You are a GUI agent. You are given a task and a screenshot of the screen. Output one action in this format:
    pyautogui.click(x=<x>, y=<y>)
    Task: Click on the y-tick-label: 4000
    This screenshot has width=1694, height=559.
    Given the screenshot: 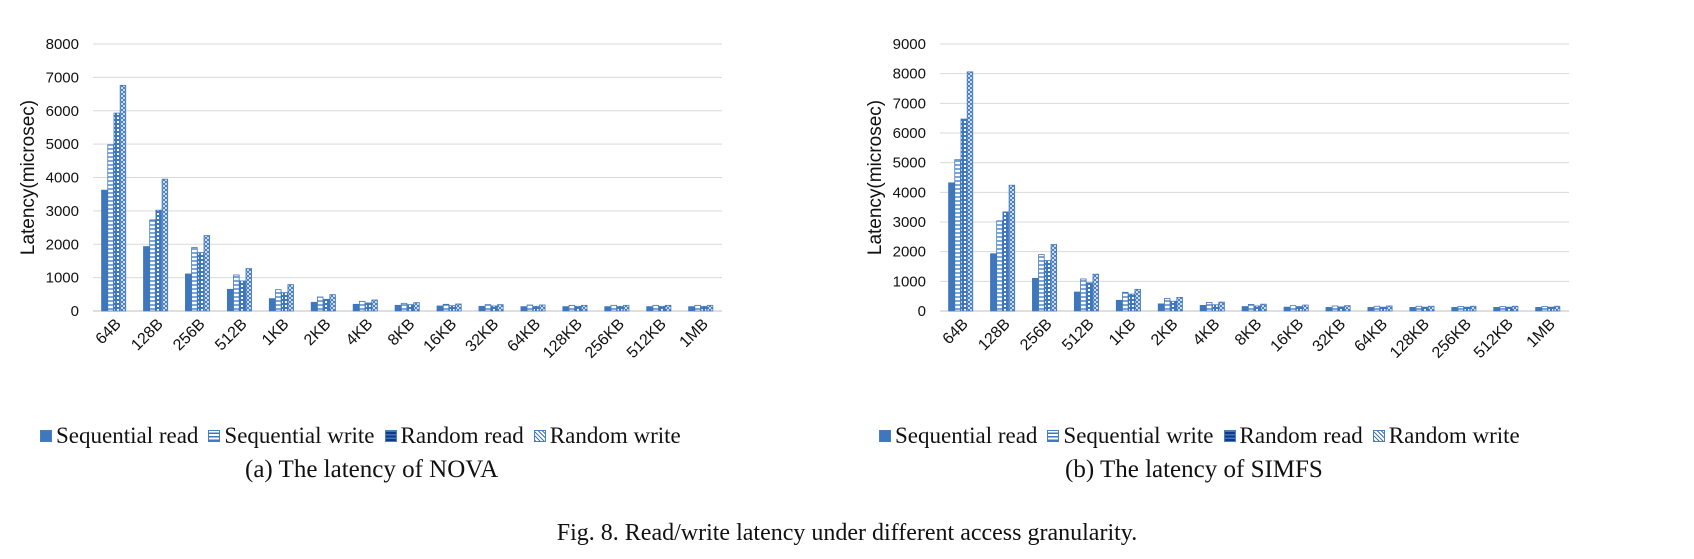 What is the action you would take?
    pyautogui.click(x=62, y=178)
    